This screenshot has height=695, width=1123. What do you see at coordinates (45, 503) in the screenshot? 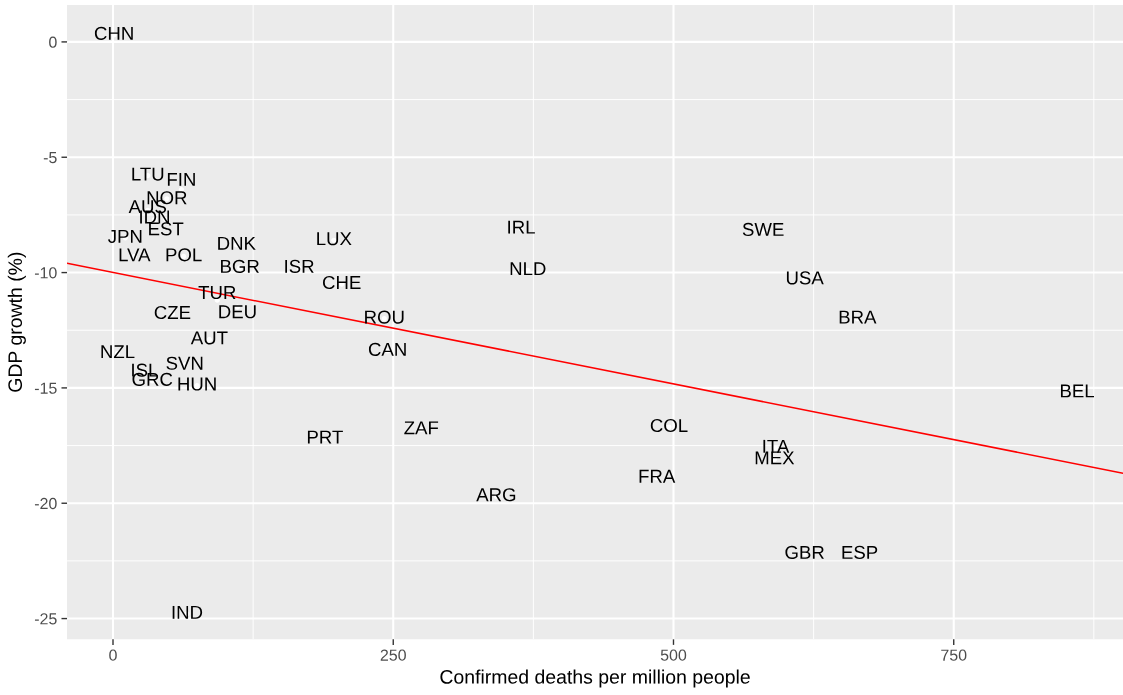
I see `y-tick-label: -20` at bounding box center [45, 503].